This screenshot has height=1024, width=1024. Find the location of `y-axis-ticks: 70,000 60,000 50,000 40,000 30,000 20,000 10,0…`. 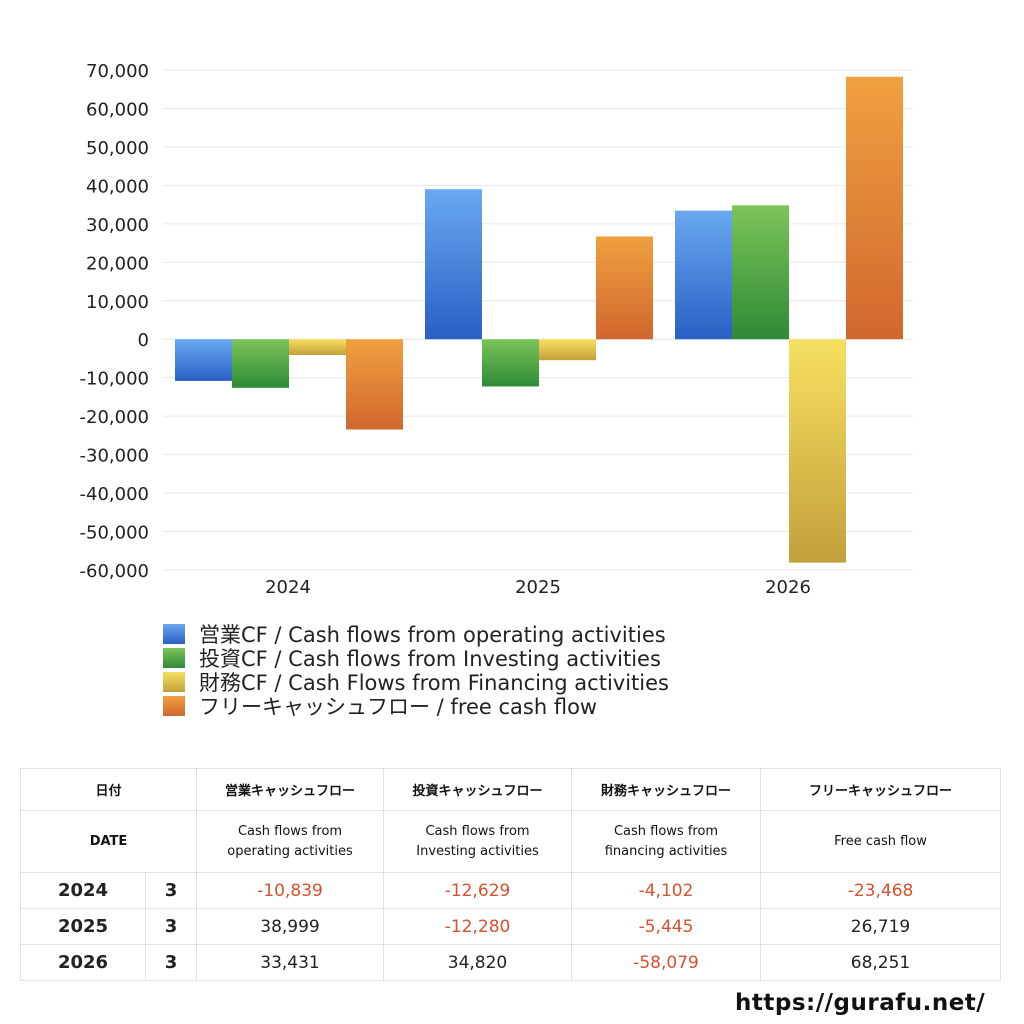

y-axis-ticks: 70,000 60,000 50,000 40,000 30,000 20,000 10,0… is located at coordinates (114, 321).